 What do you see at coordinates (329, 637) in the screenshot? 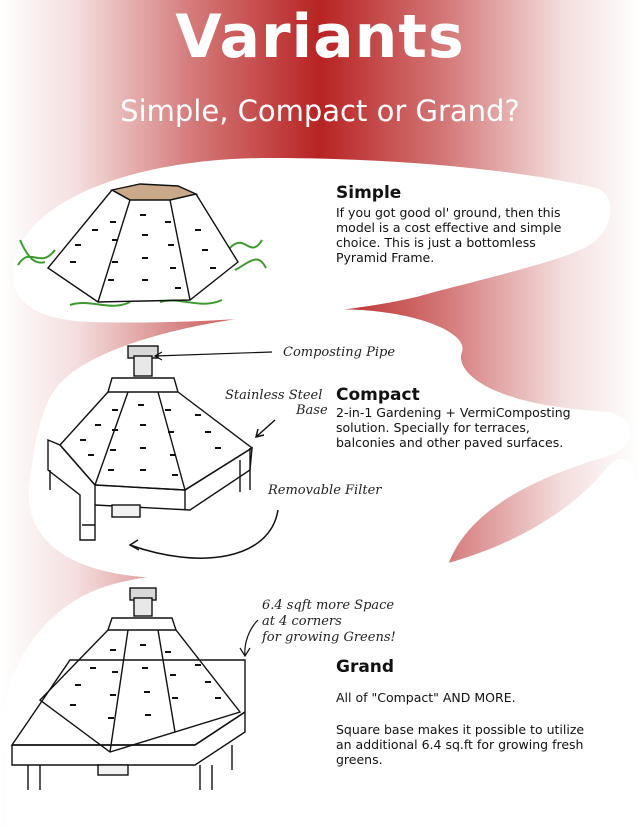
I see `grand-note-line3: for growing Greens!` at bounding box center [329, 637].